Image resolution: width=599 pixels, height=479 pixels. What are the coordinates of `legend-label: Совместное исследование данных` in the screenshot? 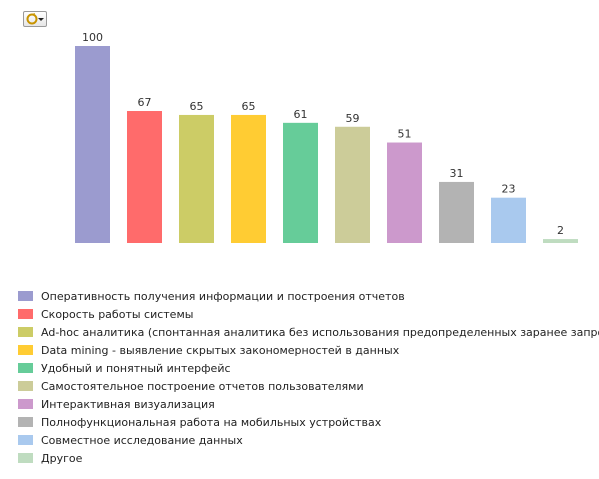 It's located at (142, 440).